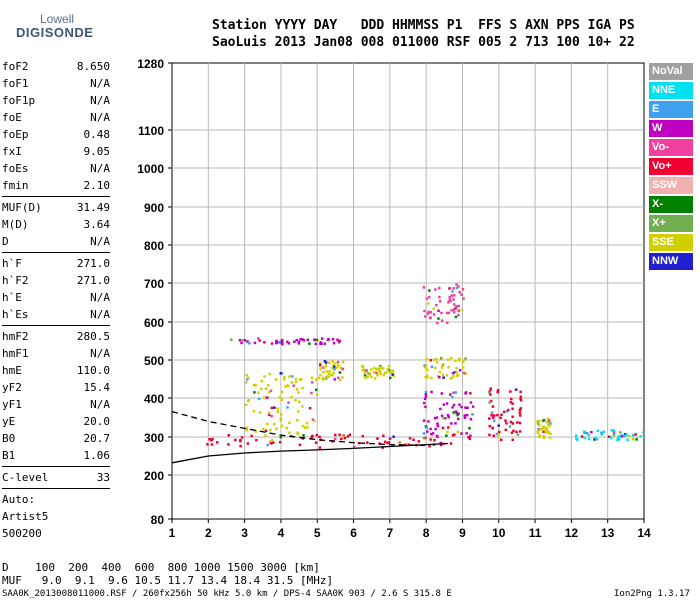 The image size is (700, 600). Describe the element at coordinates (97, 185) in the screenshot. I see `param-value: 2.10` at that location.